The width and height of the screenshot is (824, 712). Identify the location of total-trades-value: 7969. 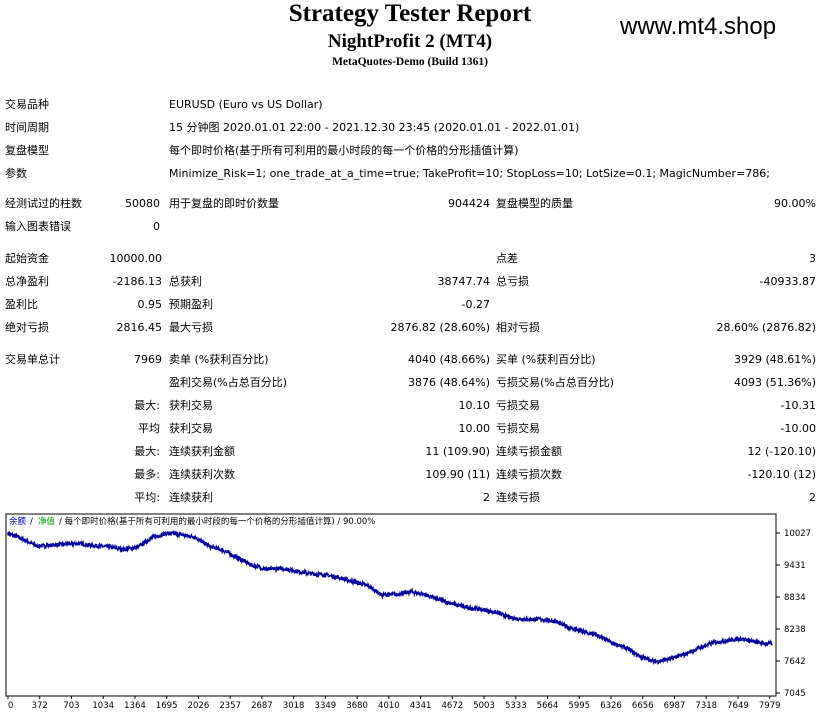
(148, 359).